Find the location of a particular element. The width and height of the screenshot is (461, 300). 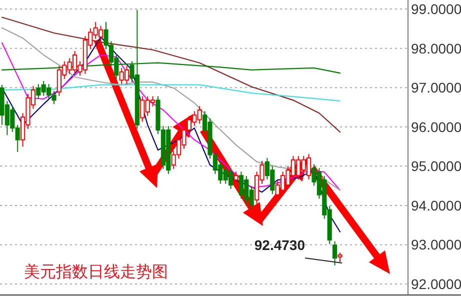

y-tick-label: 99.0000 is located at coordinates (436, 9).